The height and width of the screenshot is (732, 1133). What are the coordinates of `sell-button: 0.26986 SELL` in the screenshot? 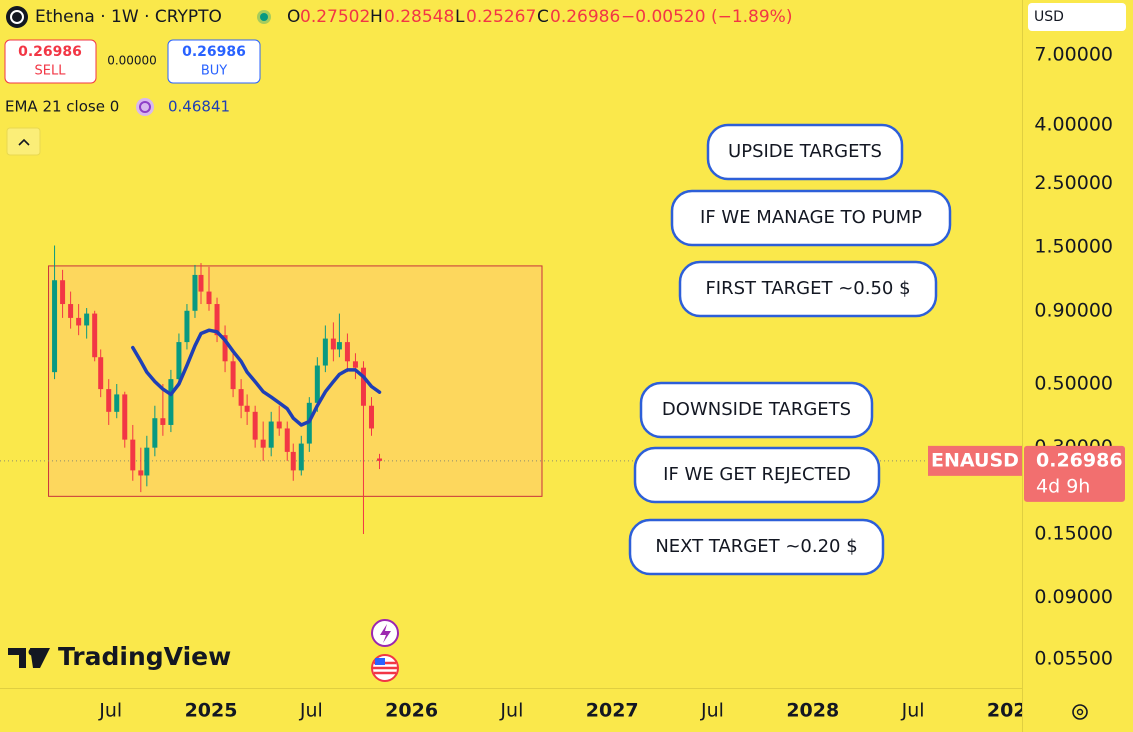 It's located at (50, 61).